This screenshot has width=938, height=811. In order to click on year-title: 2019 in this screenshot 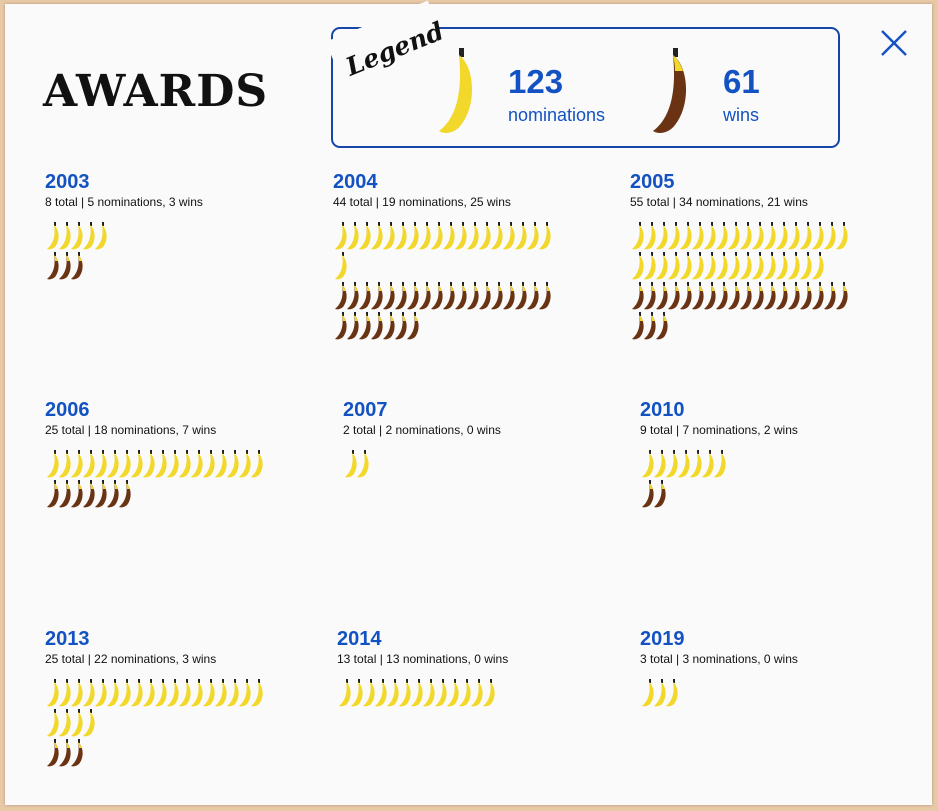, I will do `click(662, 639)`.